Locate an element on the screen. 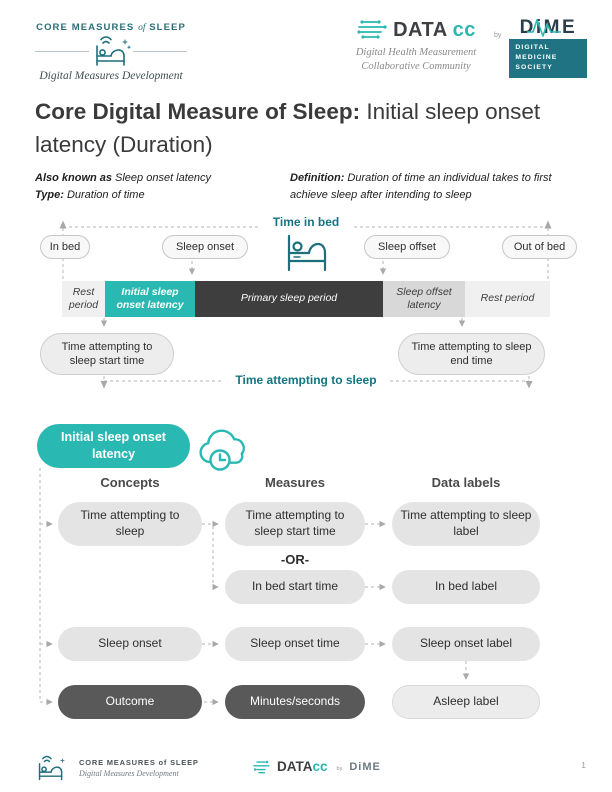  definition-label: Definition: is located at coordinates (317, 178).